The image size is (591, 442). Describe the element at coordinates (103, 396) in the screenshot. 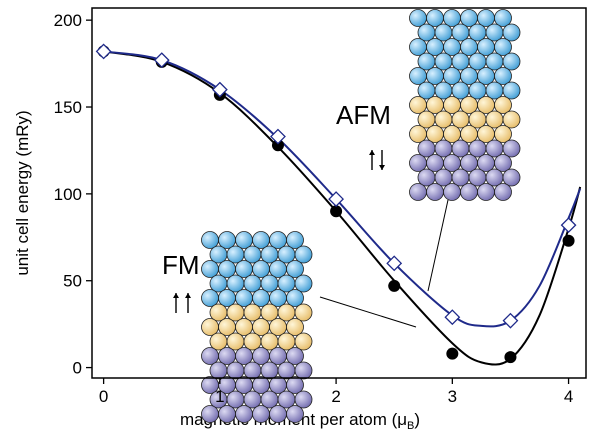

I see `x-tick-label: 0` at that location.